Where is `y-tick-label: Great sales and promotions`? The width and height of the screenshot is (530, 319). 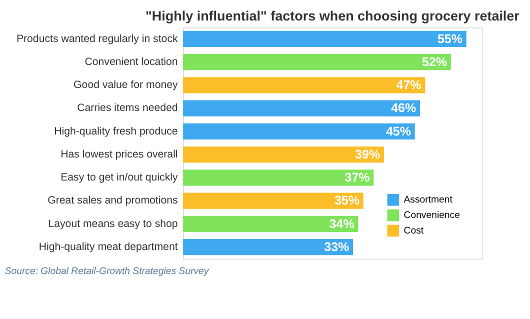 y-tick-label: Great sales and promotions is located at coordinates (113, 200).